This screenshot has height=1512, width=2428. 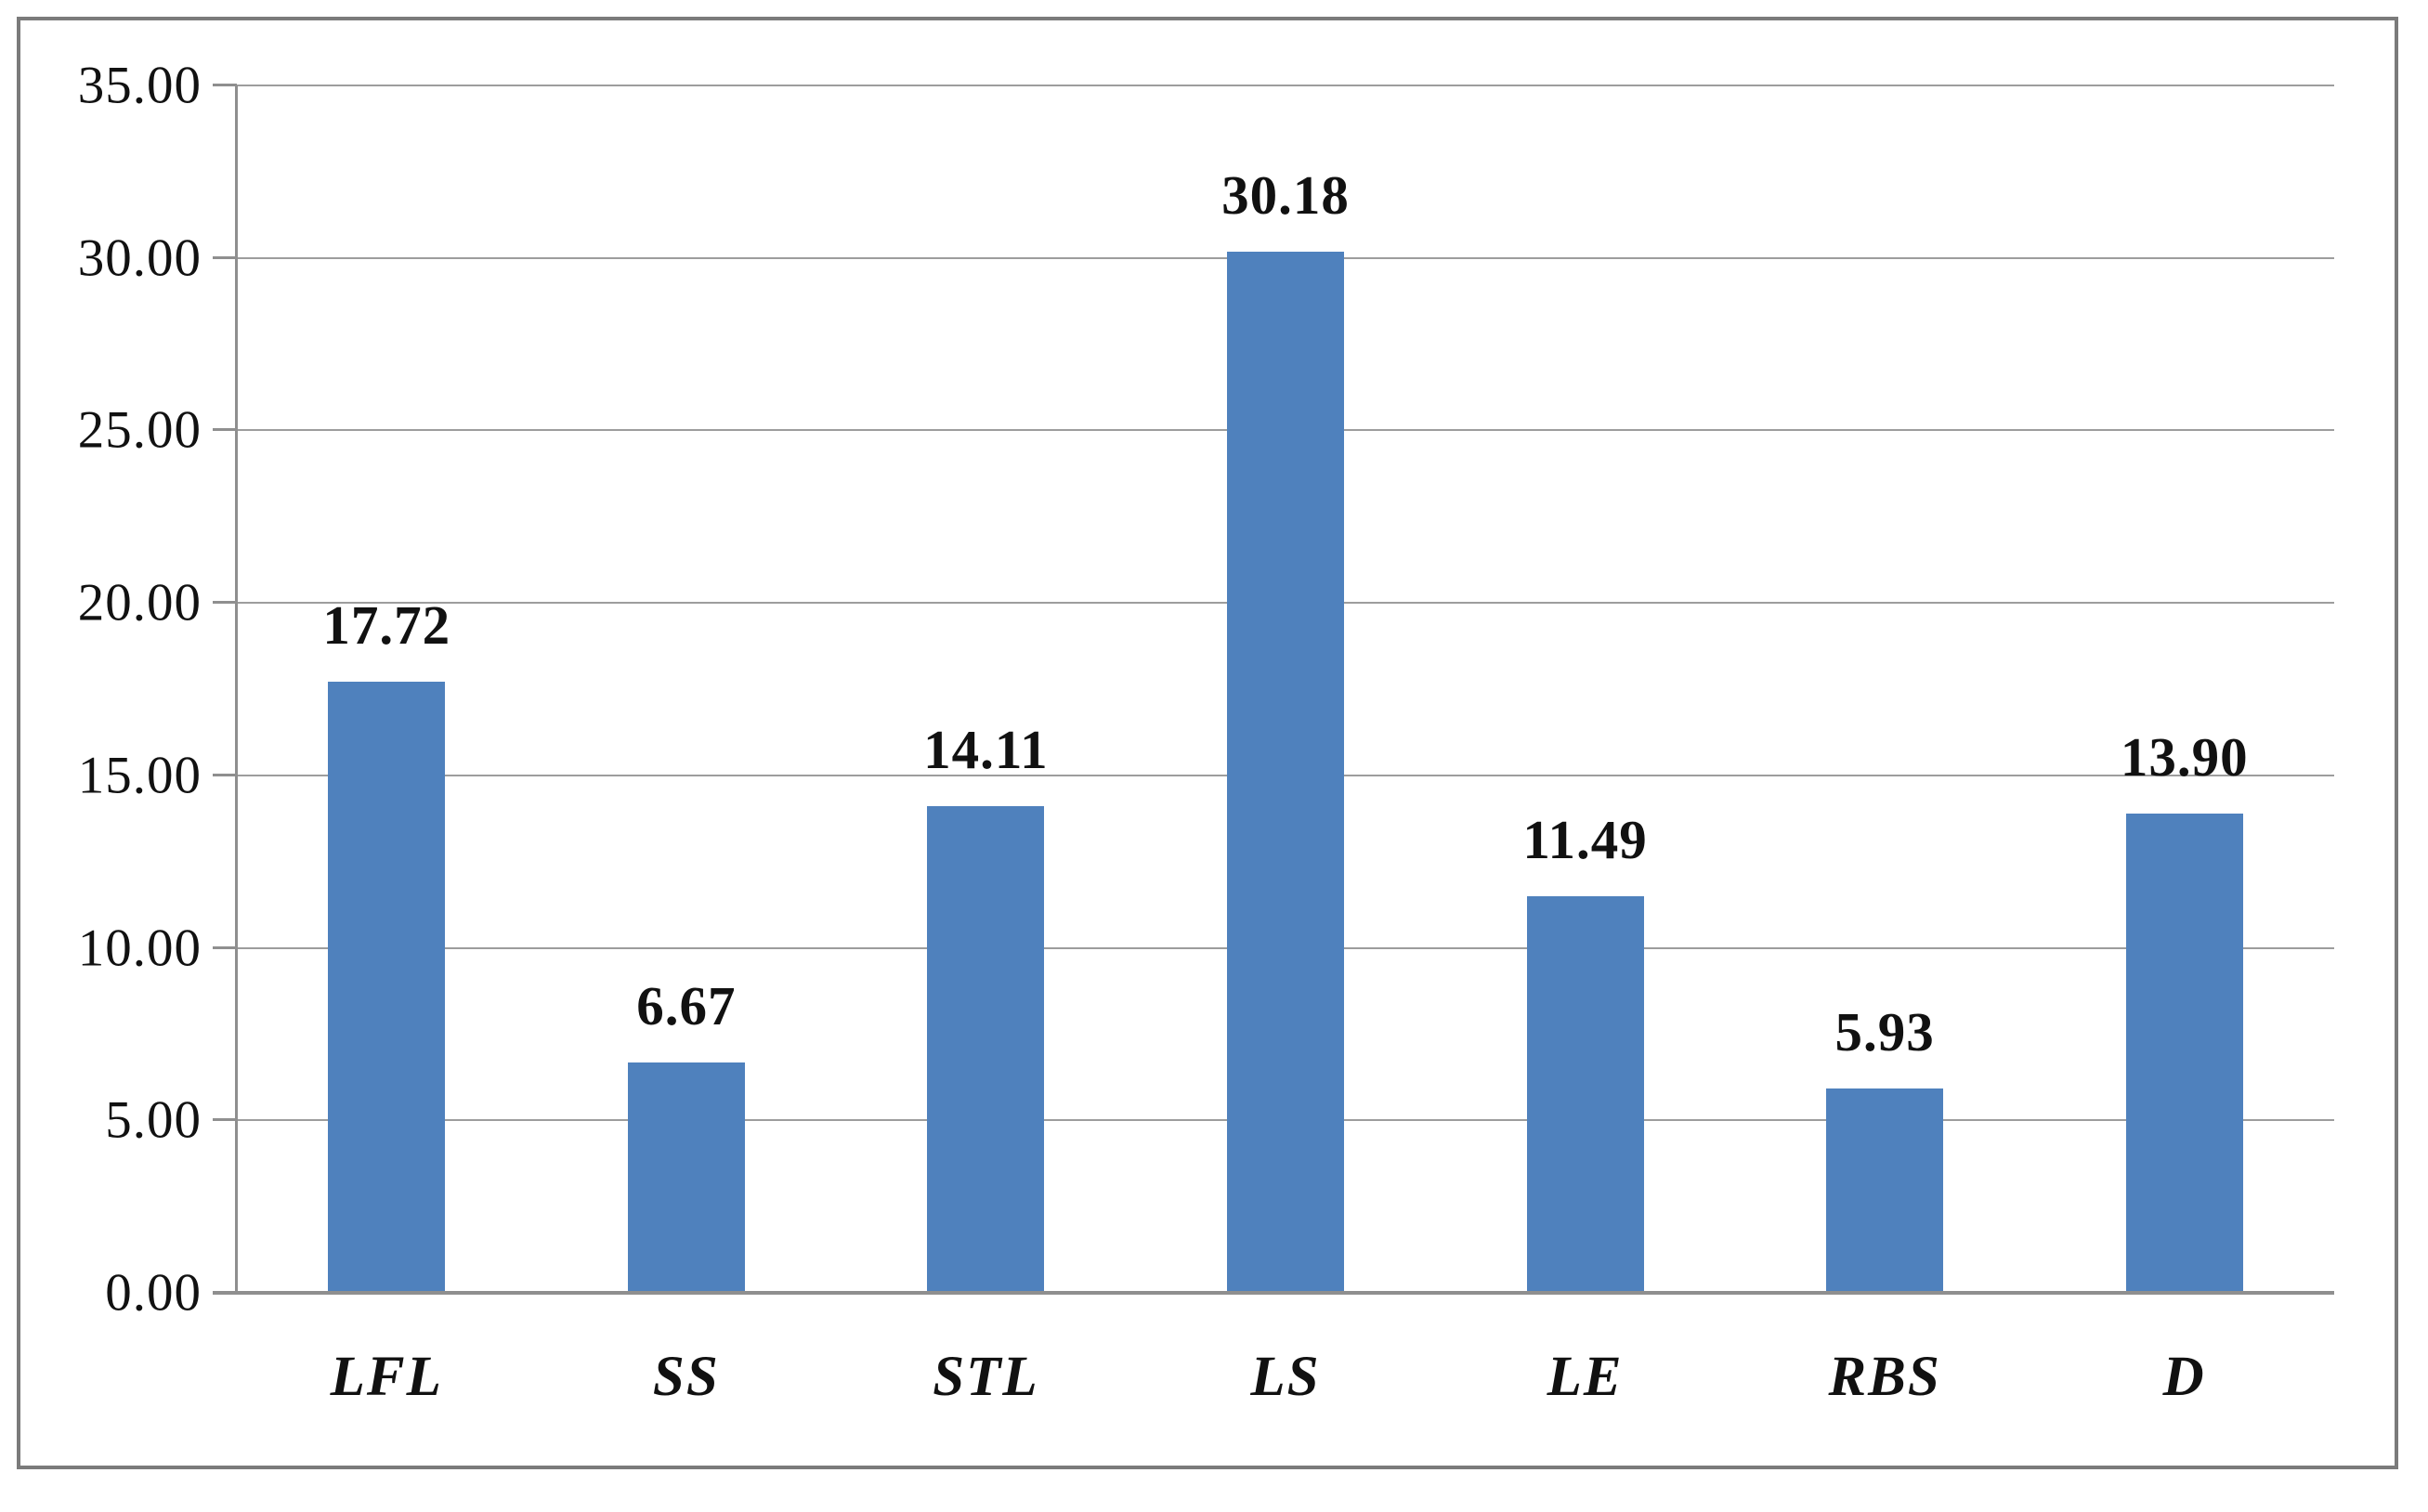 What do you see at coordinates (686, 1377) in the screenshot?
I see `category-label: SS` at bounding box center [686, 1377].